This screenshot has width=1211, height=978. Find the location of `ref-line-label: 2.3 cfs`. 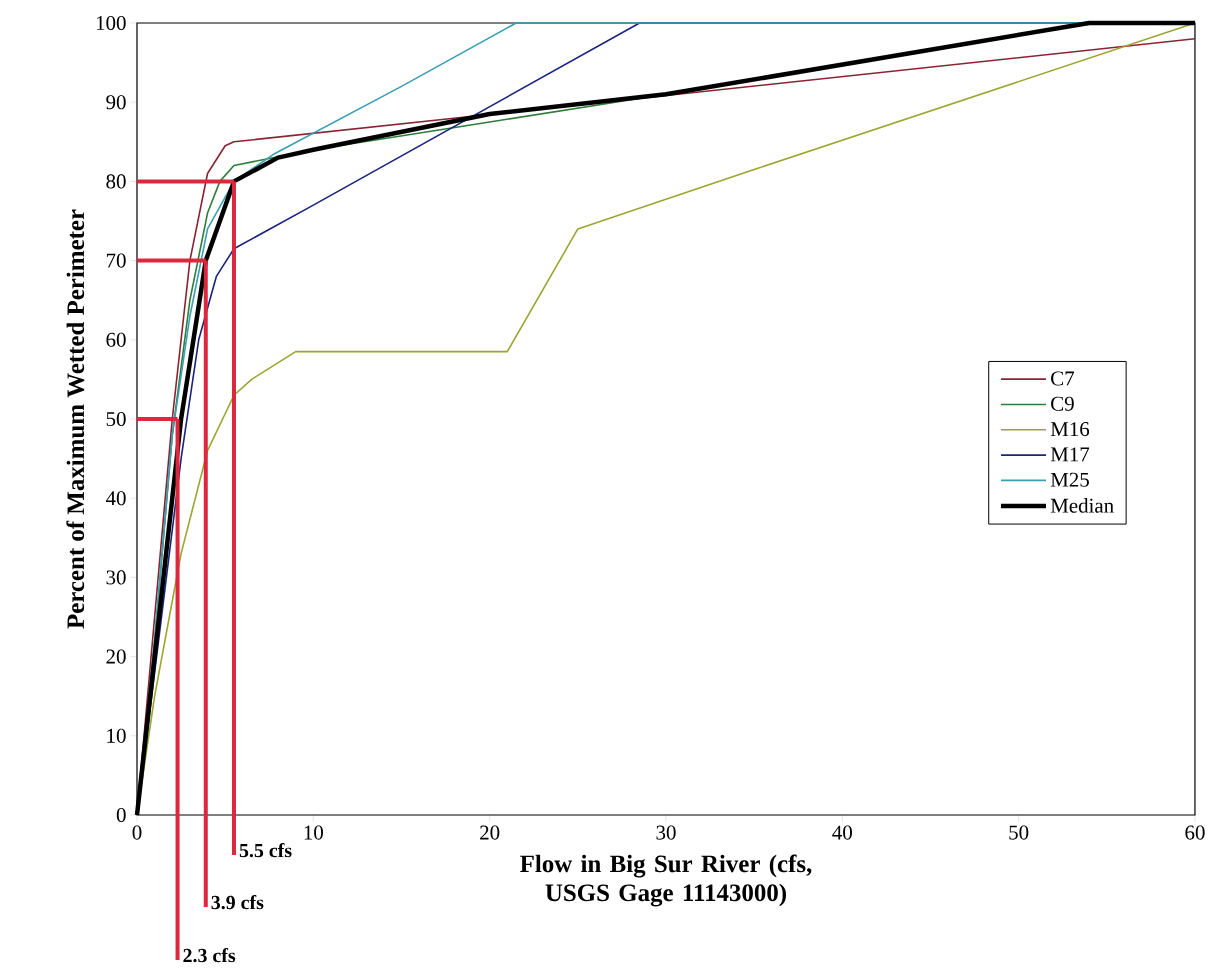

ref-line-label: 2.3 cfs is located at coordinates (209, 955).